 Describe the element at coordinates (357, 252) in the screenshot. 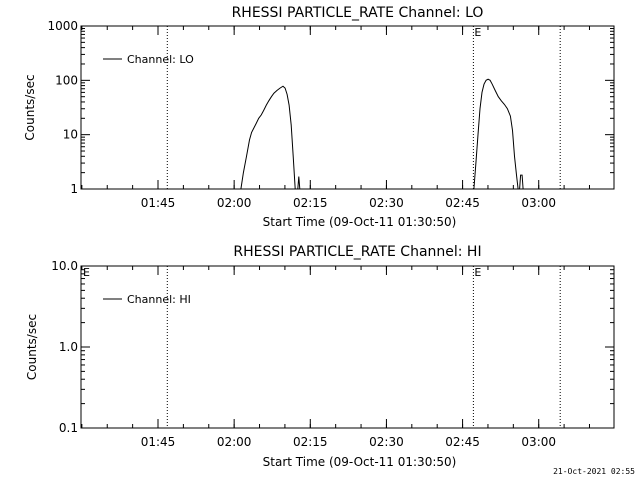

I see `chart-title: RHESSI PARTICLE_RATE Channel: HI` at that location.